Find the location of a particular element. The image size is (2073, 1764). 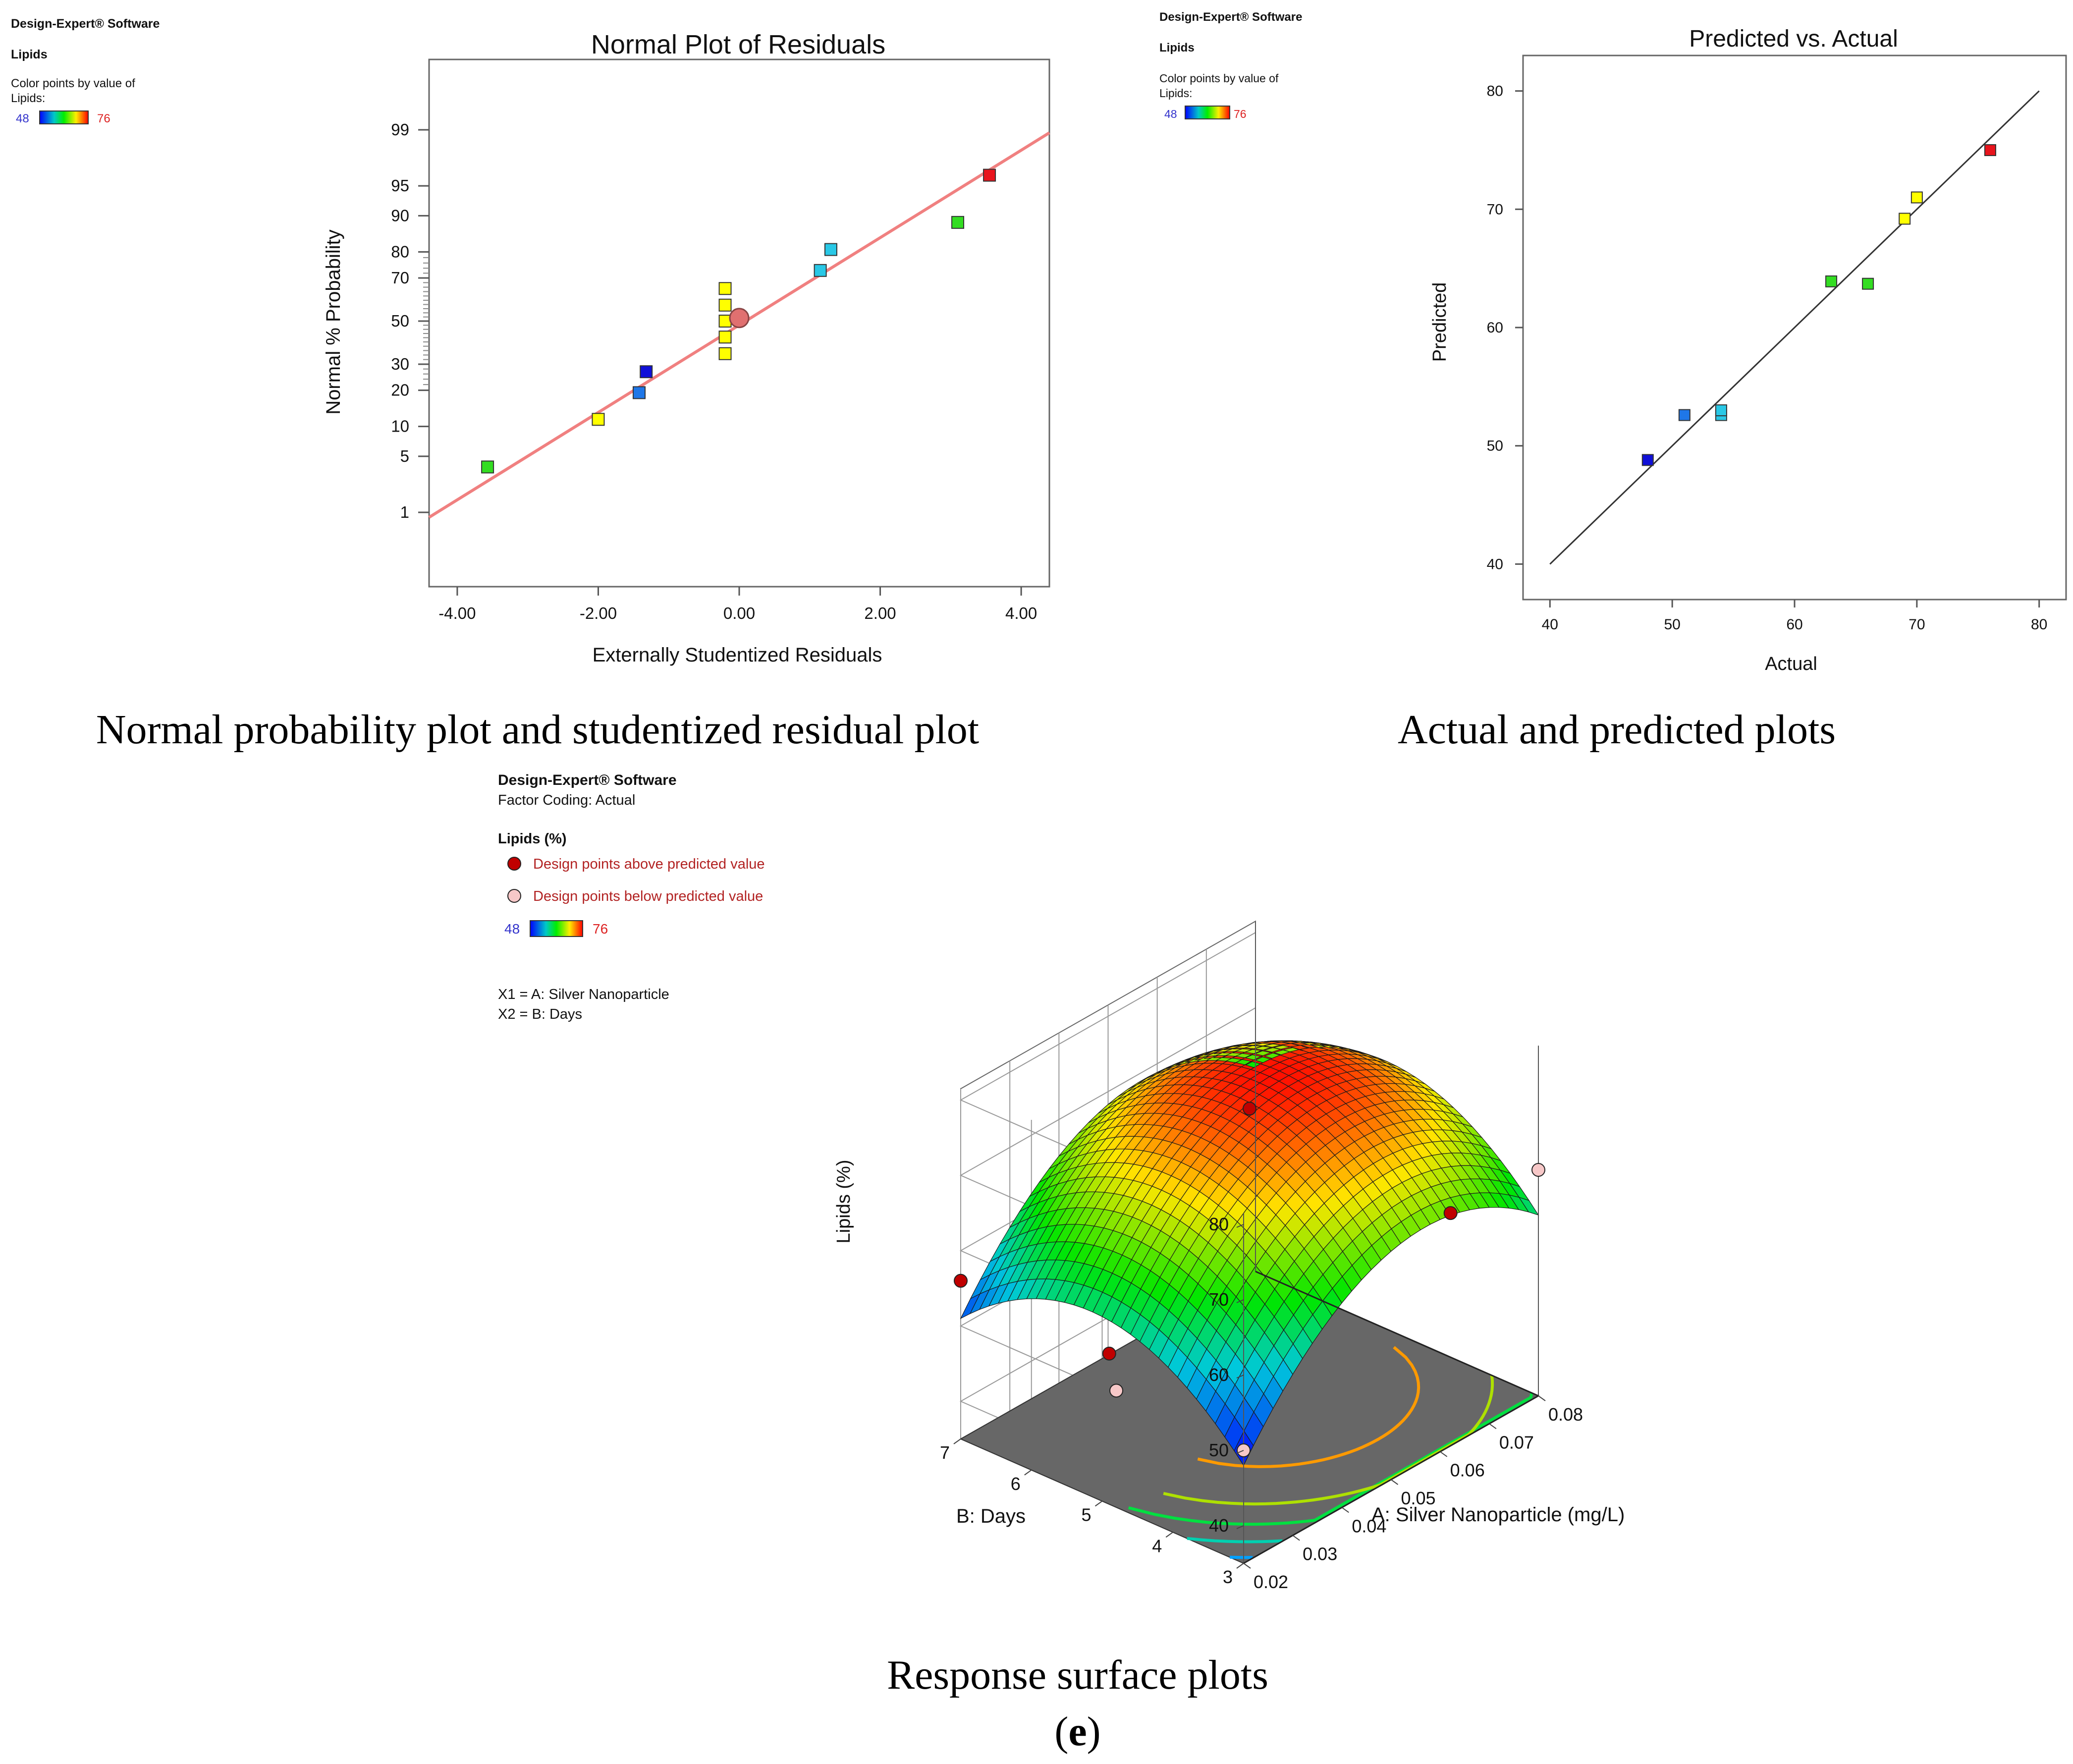

surface-b-tick-label: 3 is located at coordinates (1228, 1577).